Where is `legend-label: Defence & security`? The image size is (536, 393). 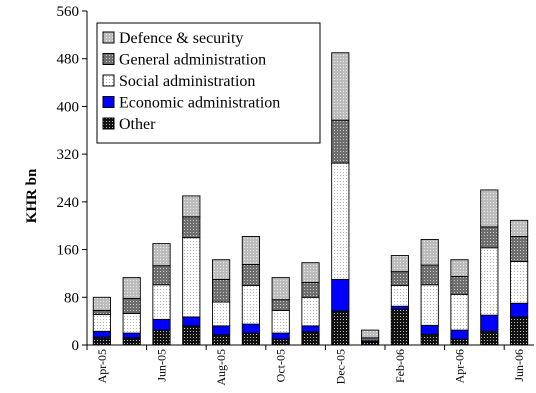
legend-label: Defence & security is located at coordinates (181, 38).